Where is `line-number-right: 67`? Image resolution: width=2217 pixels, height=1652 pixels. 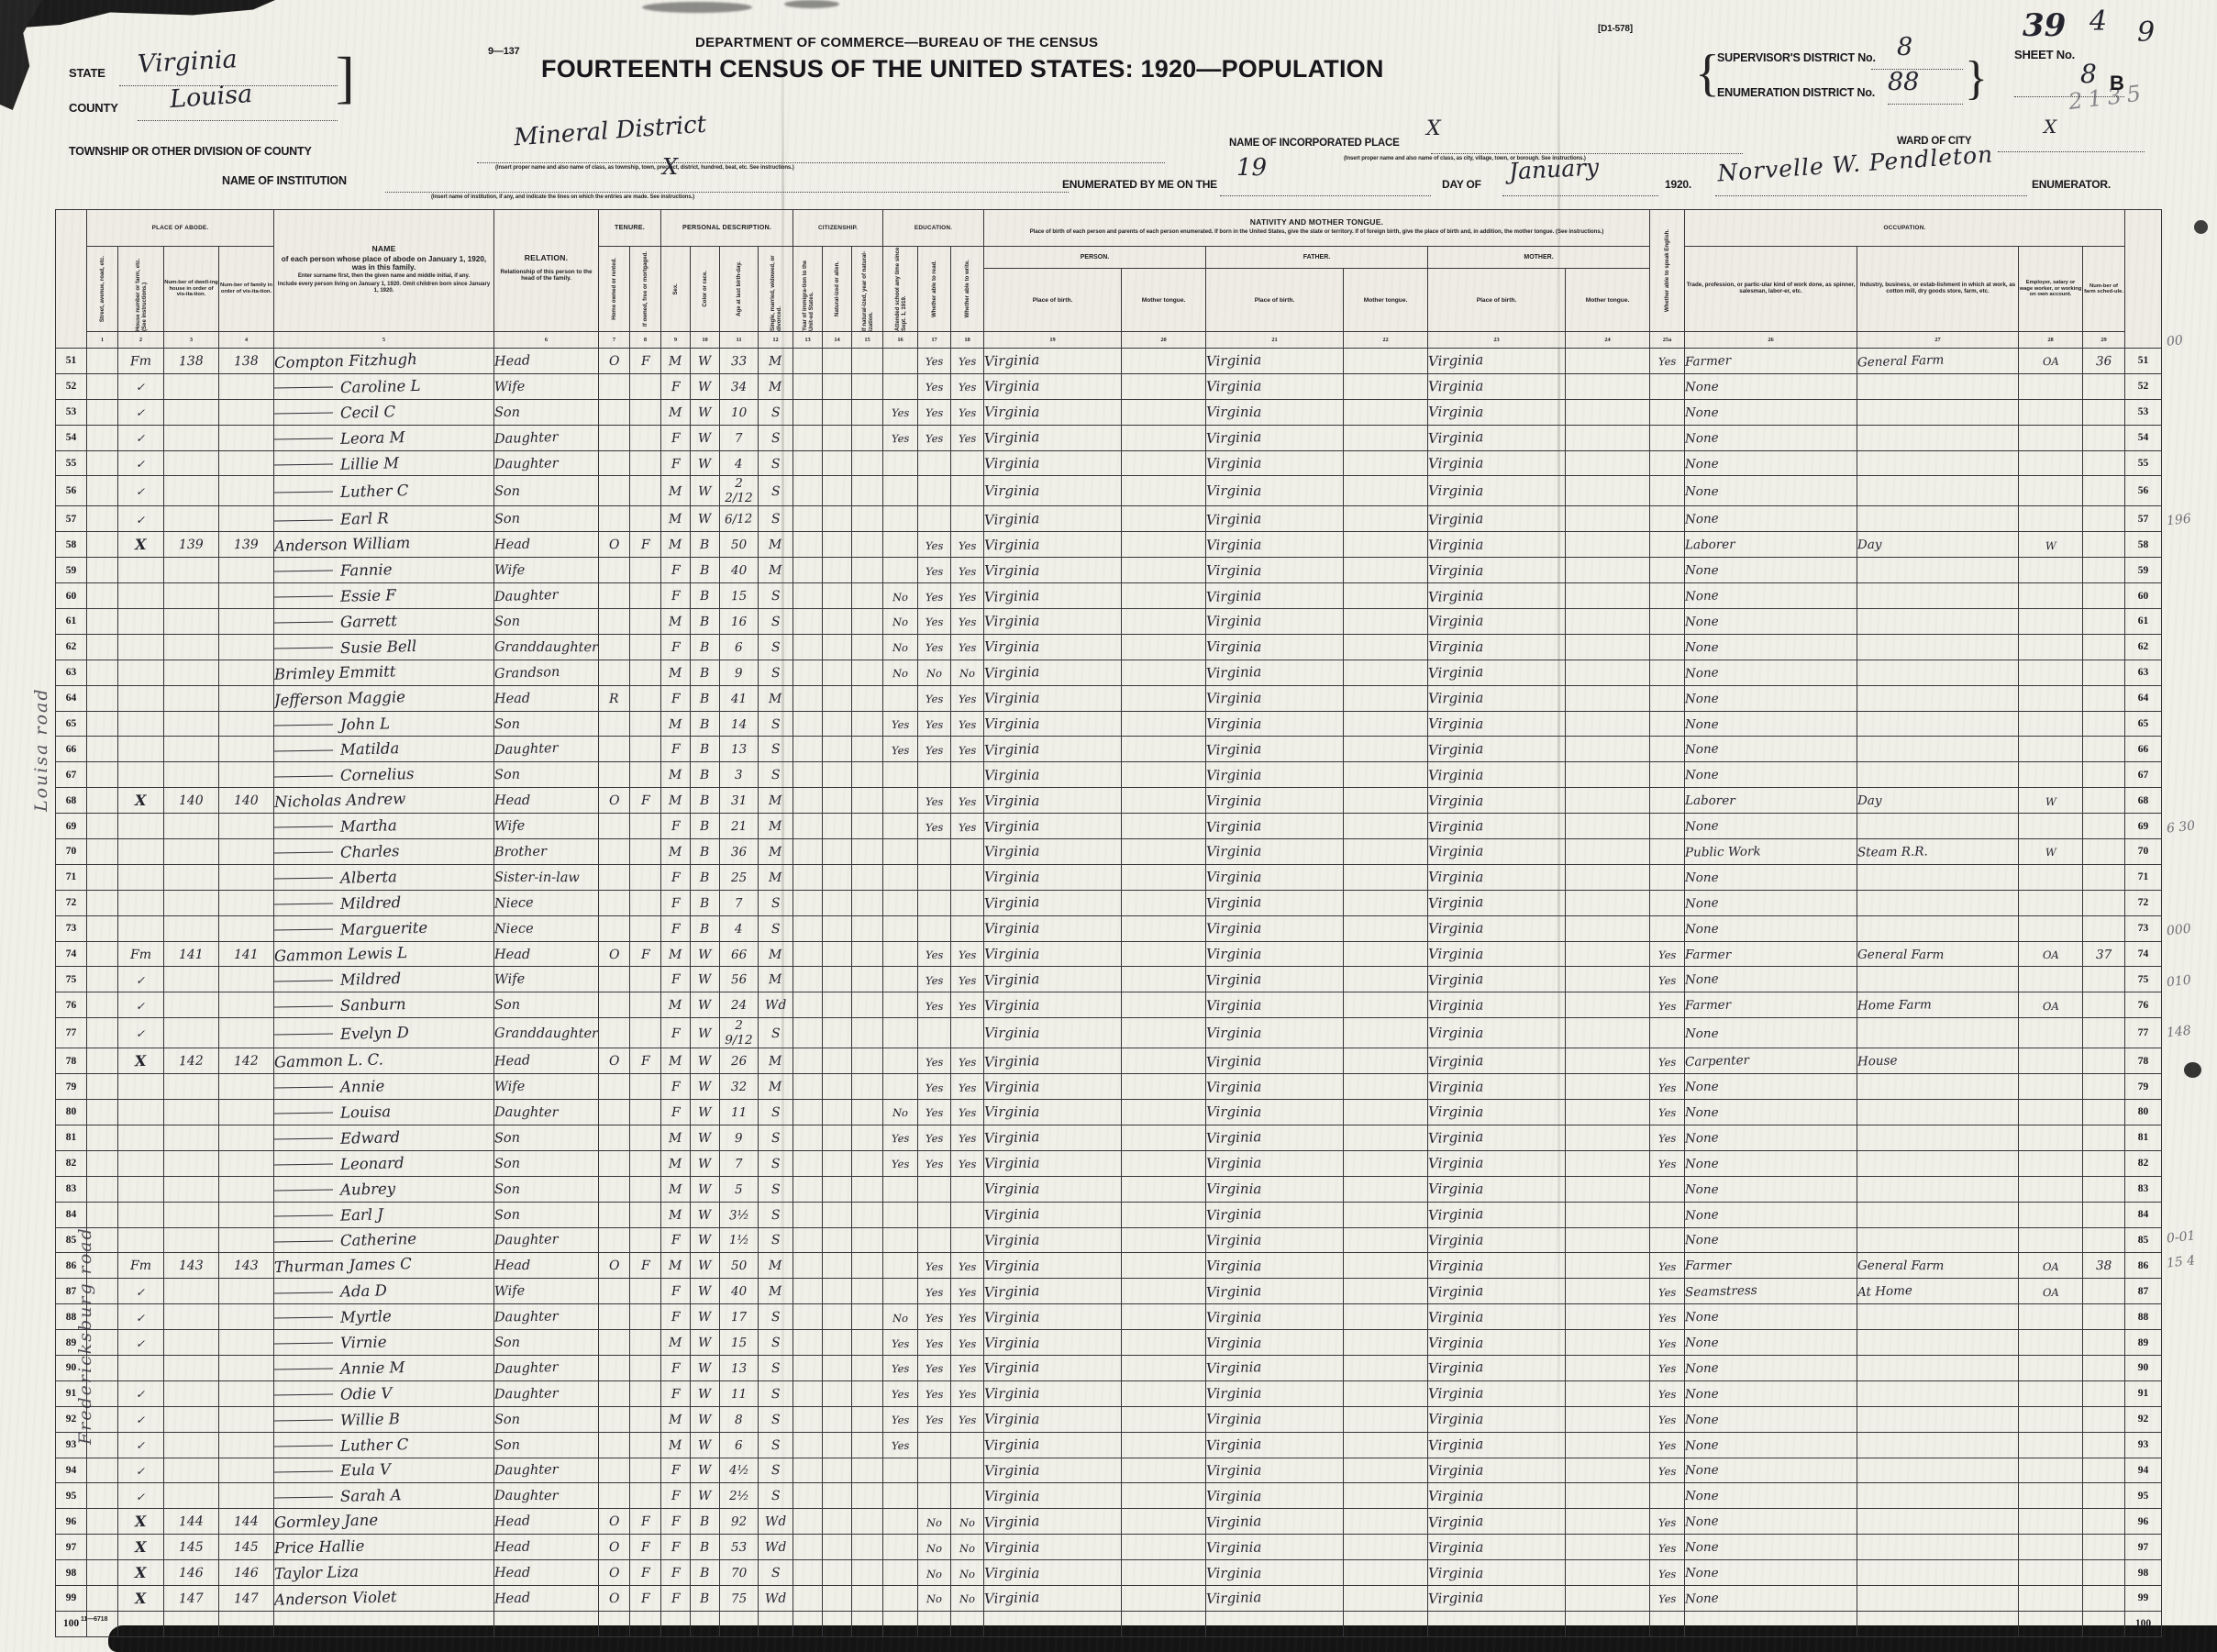
line-number-right: 67 is located at coordinates (2143, 775).